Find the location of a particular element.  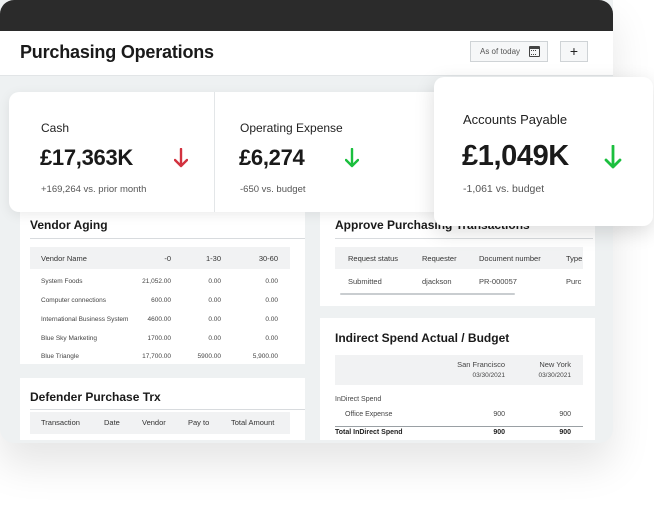

column-header: Vendor Name is located at coordinates (64, 258).